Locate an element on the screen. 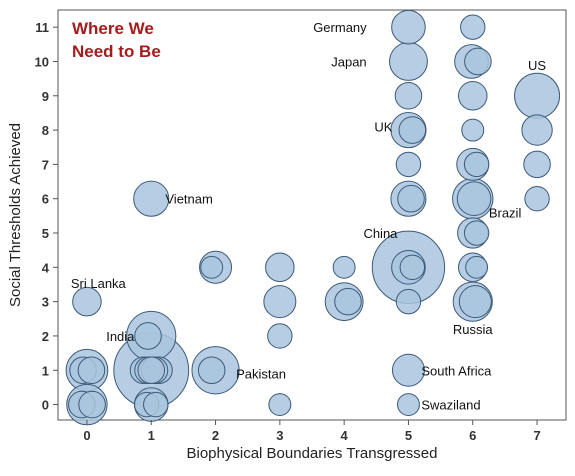 Image resolution: width=575 pixels, height=476 pixels. country-label-sri-lanka: Sri Lanka is located at coordinates (99, 283).